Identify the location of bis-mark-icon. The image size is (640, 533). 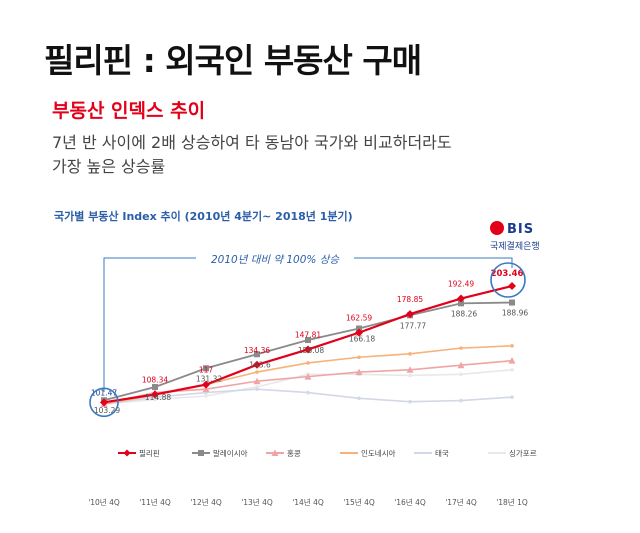
(497, 228).